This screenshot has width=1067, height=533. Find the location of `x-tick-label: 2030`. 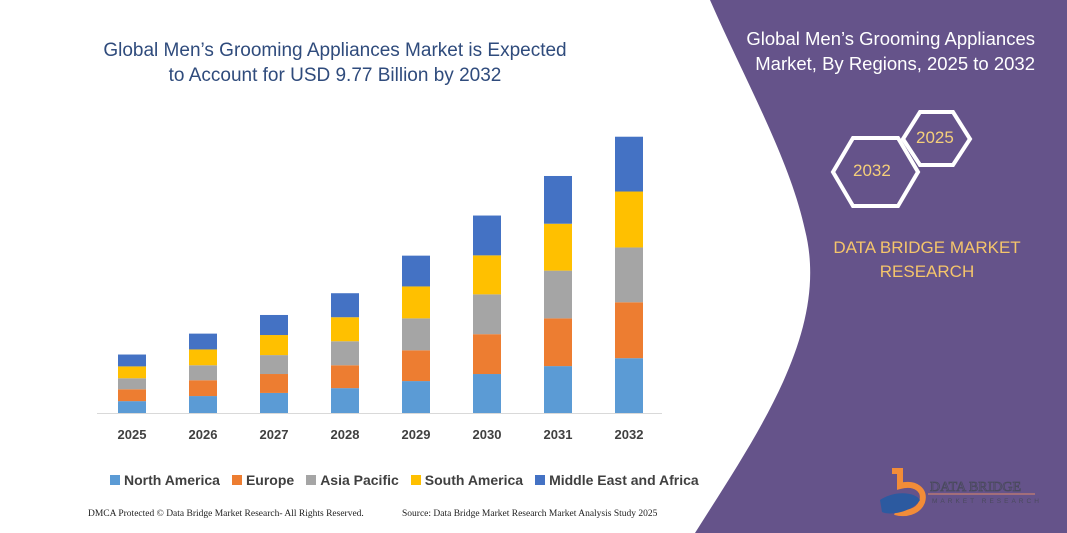

x-tick-label: 2030 is located at coordinates (487, 434).